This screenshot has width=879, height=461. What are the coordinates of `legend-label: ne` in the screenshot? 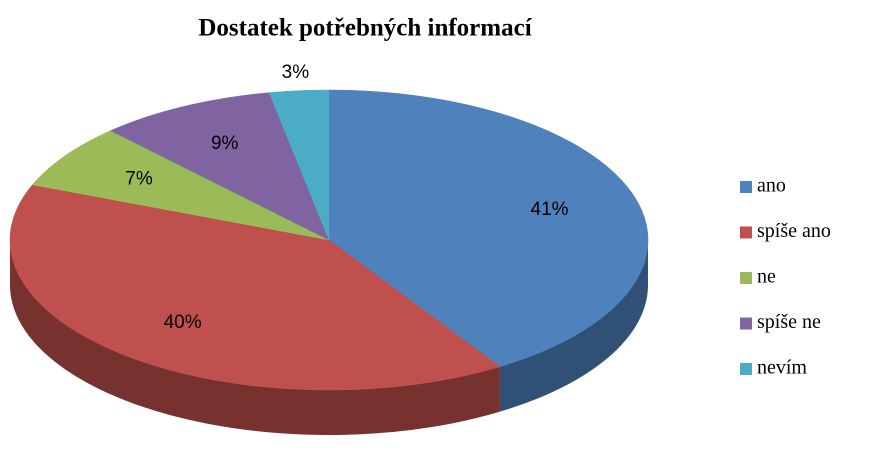 It's located at (766, 277).